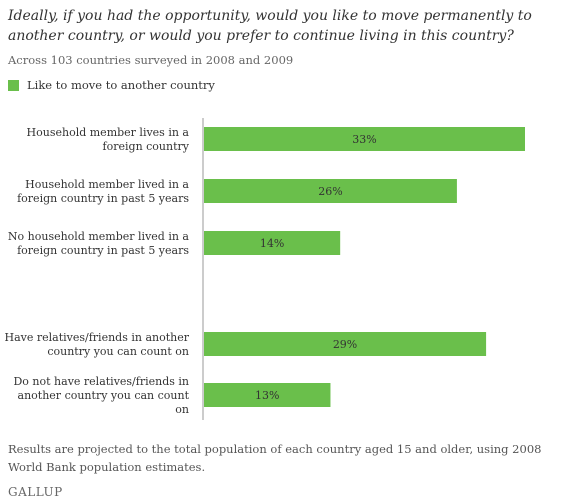 Image resolution: width=574 pixels, height=504 pixels. I want to click on bar-value-label: 29%, so click(345, 344).